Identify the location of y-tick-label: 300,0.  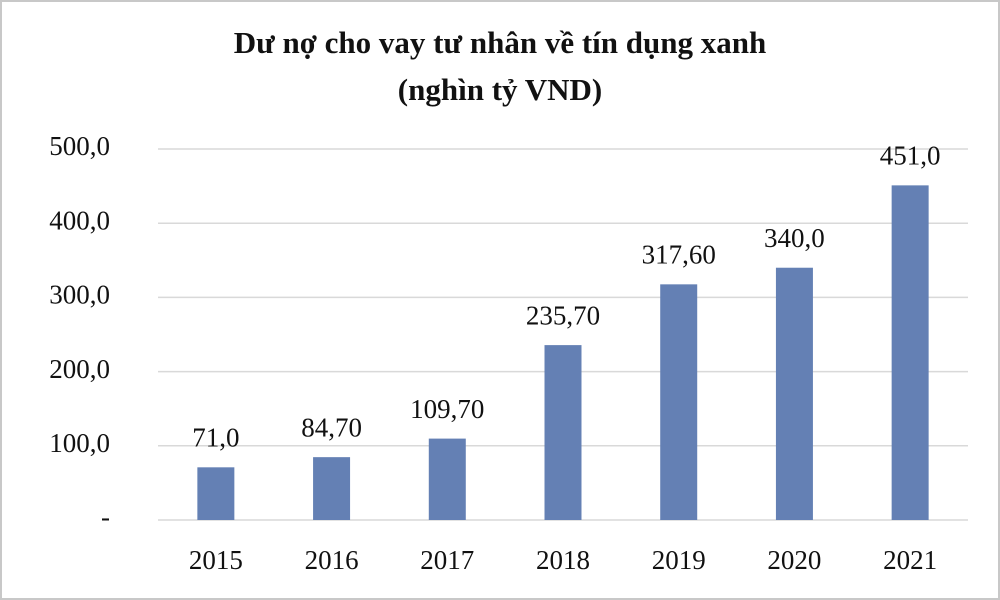
(79, 295).